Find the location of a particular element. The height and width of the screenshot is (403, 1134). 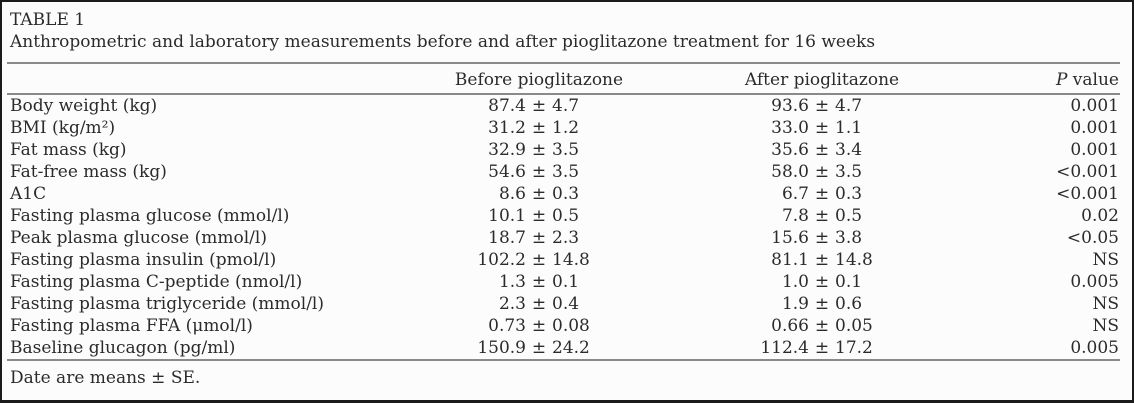

mean-sd-value: 102.2 ±14.8 is located at coordinates (539, 260).